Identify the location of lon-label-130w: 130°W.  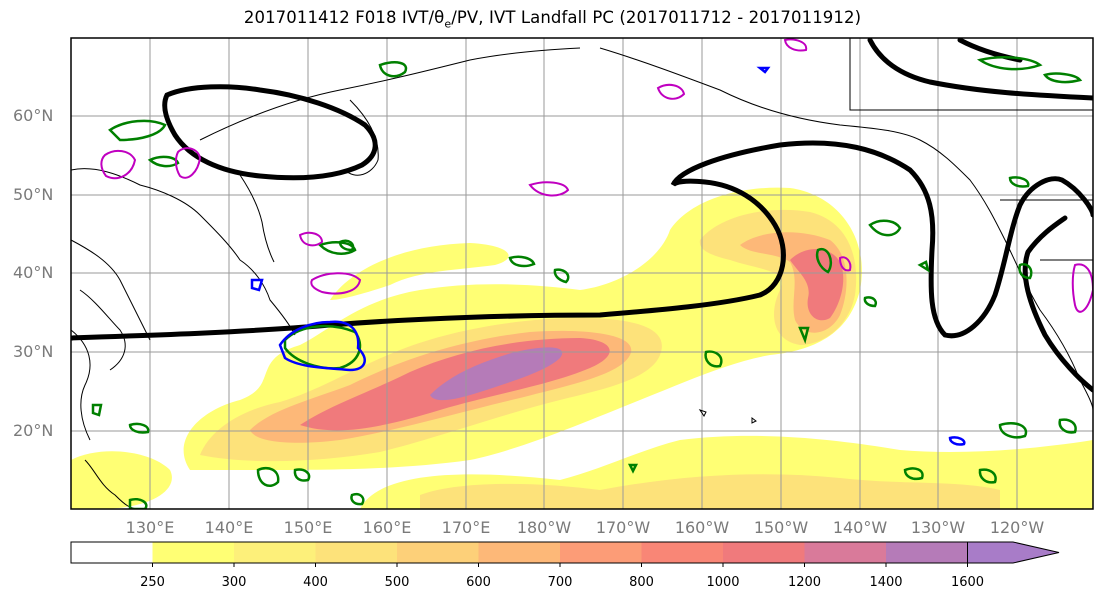
(938, 527).